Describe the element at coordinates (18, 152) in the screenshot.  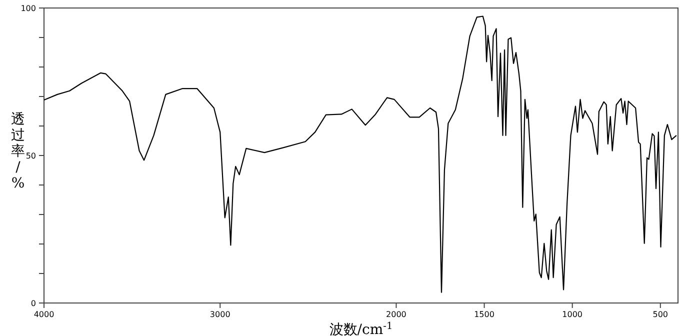
I see `y-axis-title: 透过率/%` at that location.